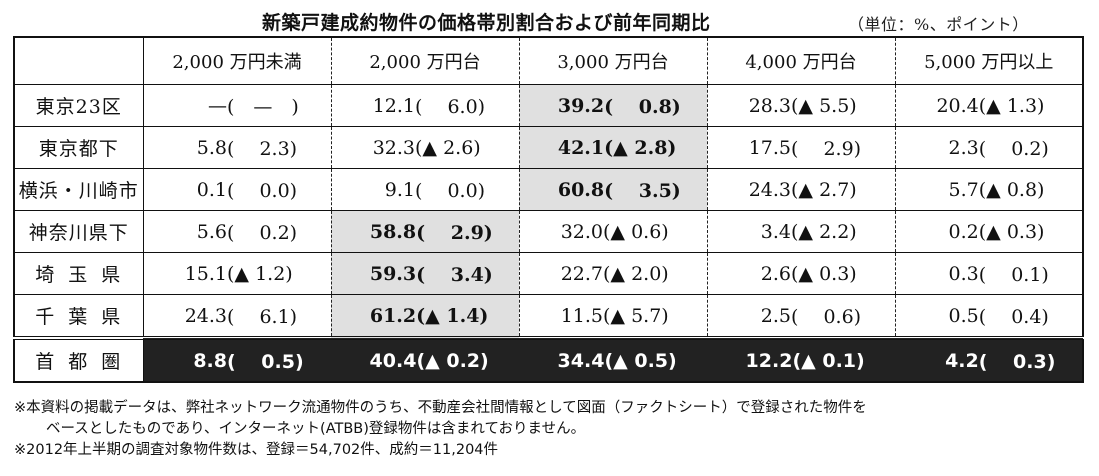 The width and height of the screenshot is (1099, 476). I want to click on data-cell: 42.1 (▲ 2.8), so click(613, 147).